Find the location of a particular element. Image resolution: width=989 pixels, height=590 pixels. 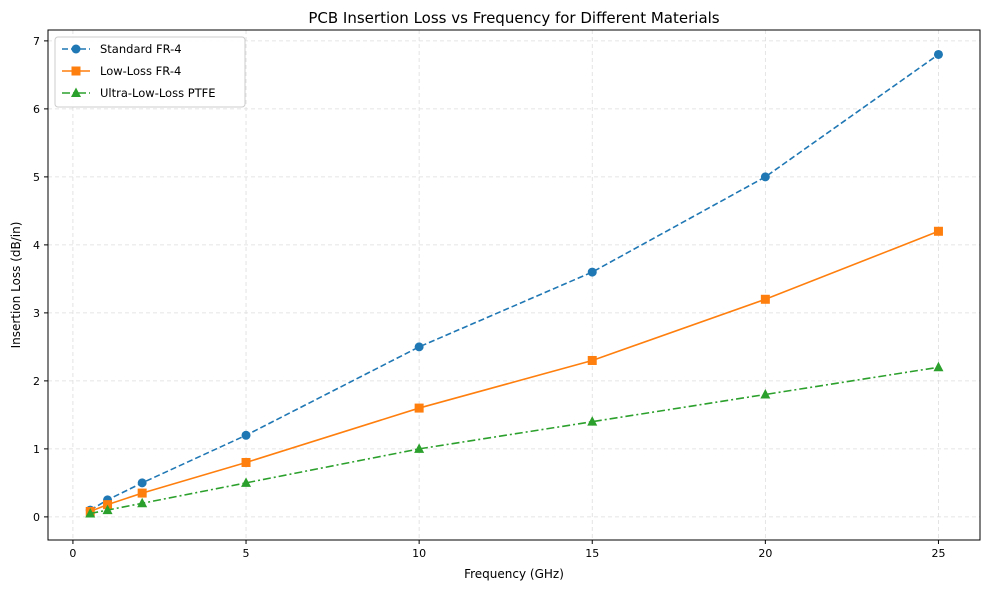

x-tick-label: 5 is located at coordinates (246, 553).